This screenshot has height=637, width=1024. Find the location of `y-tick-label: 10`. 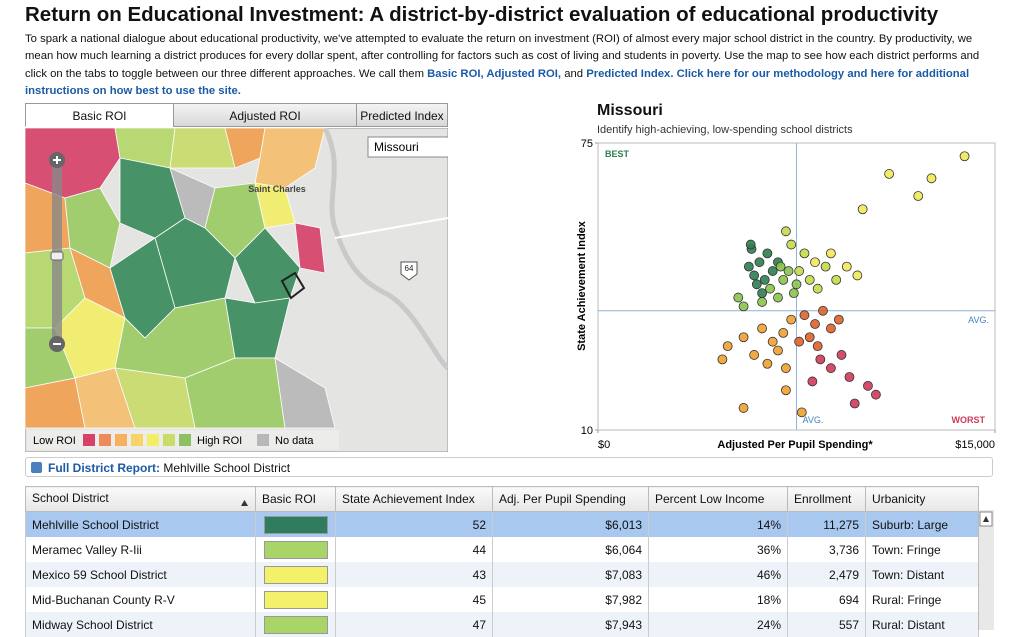

y-tick-label: 10 is located at coordinates (587, 431).